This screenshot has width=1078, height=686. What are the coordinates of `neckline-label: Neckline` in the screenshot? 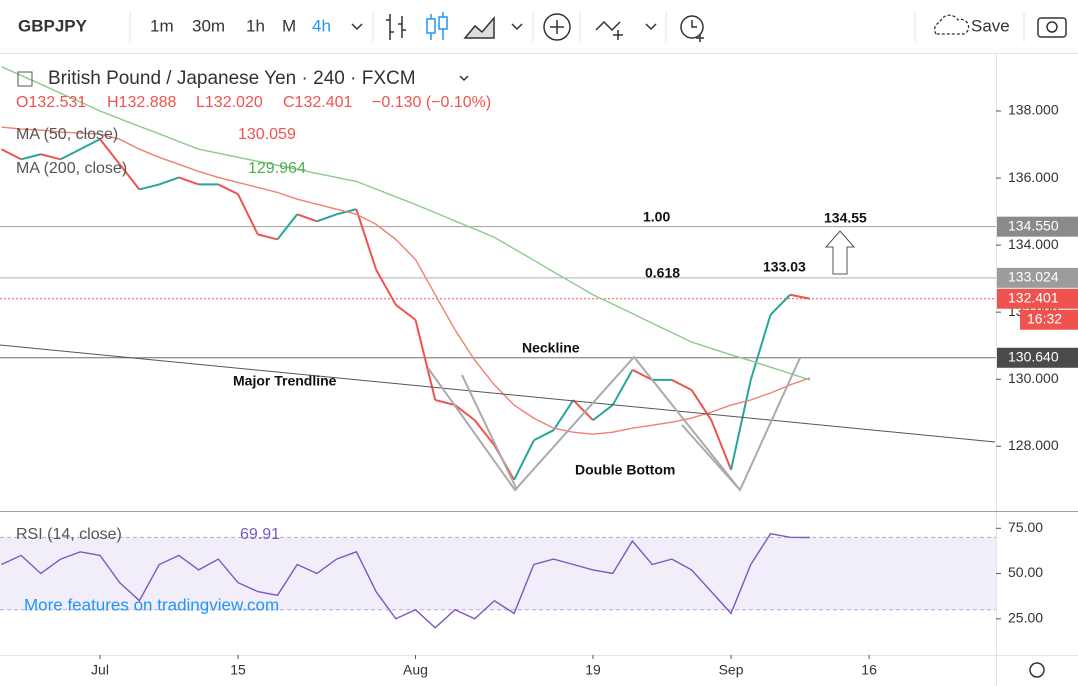 It's located at (551, 348).